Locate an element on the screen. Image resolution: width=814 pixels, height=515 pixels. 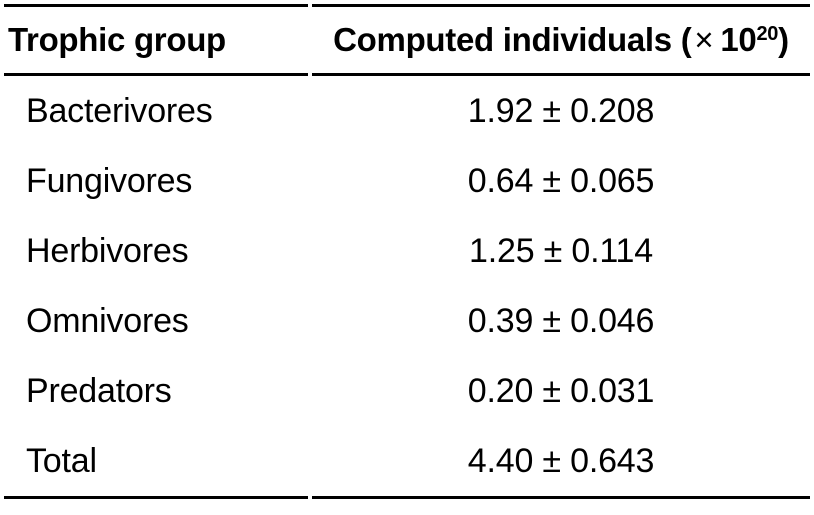
trophic-group-cell: Herbivores is located at coordinates (107, 250).